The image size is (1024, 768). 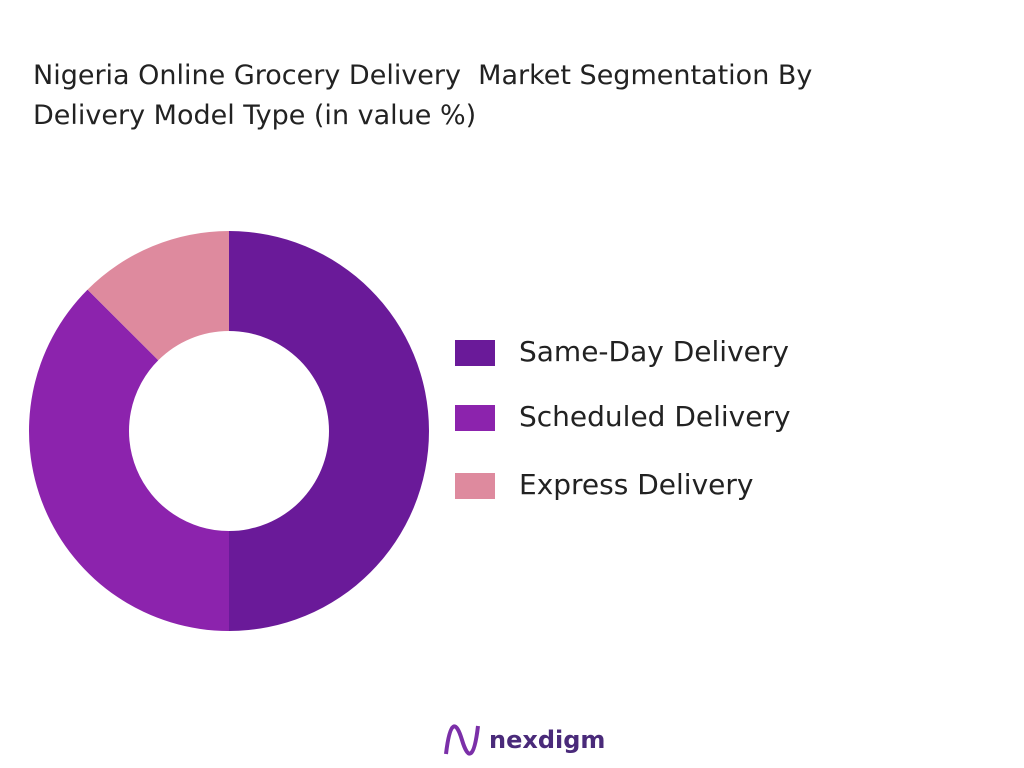 What do you see at coordinates (655, 416) in the screenshot?
I see `legend-label: Scheduled Delivery` at bounding box center [655, 416].